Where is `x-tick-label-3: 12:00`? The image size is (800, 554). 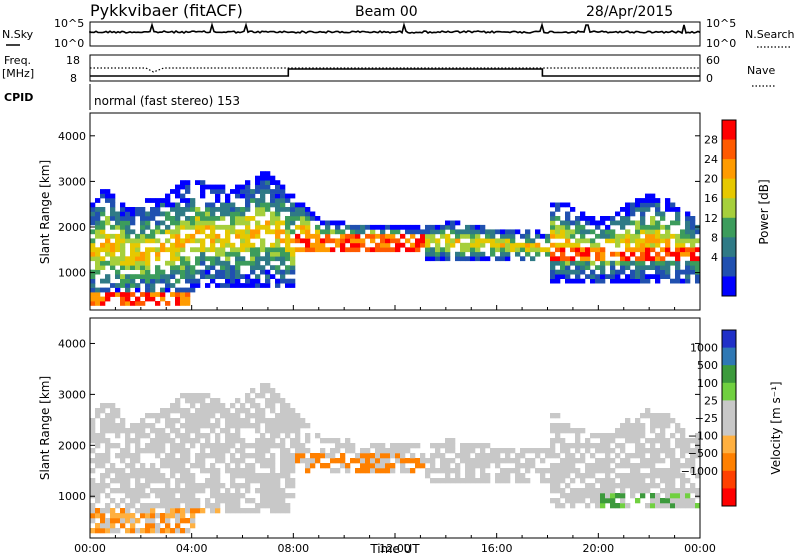
x-tick-label-3: 12:00 is located at coordinates (395, 548).